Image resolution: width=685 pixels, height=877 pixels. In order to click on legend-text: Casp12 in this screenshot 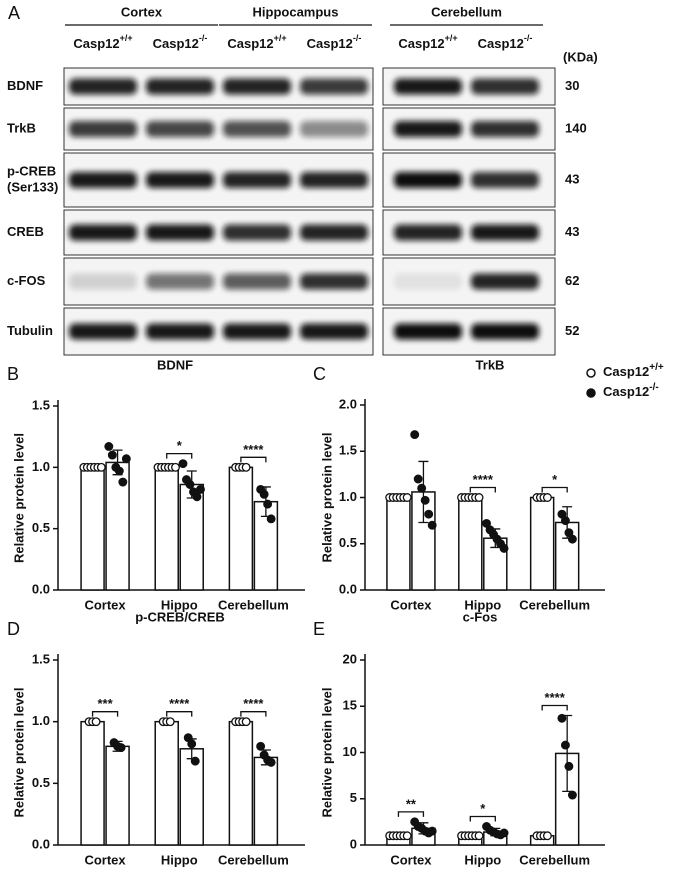, I will do `click(626, 371)`.